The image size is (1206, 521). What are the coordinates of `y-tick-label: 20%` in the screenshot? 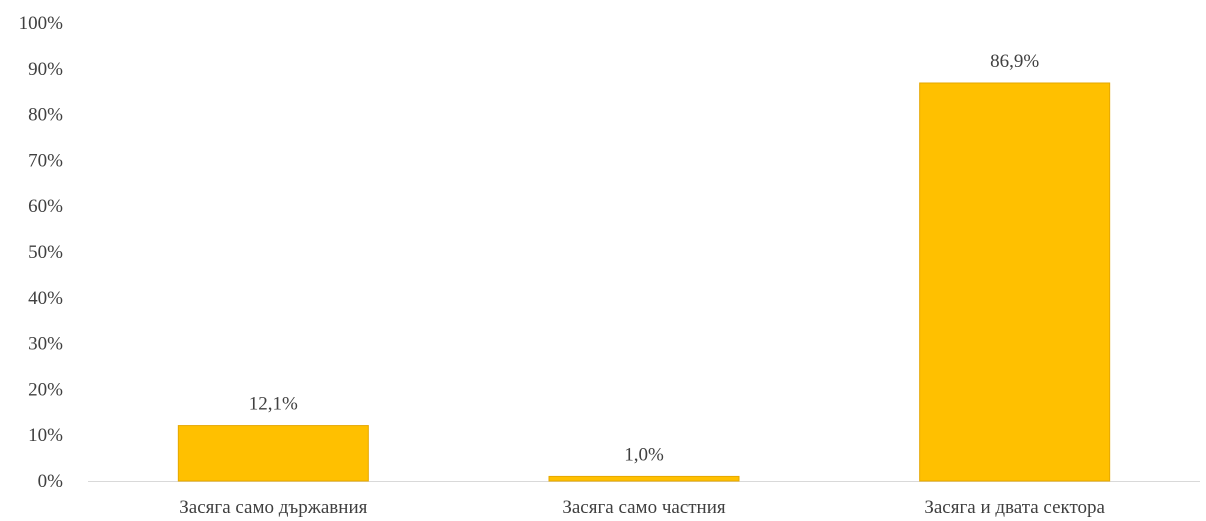 It's located at (45, 389).